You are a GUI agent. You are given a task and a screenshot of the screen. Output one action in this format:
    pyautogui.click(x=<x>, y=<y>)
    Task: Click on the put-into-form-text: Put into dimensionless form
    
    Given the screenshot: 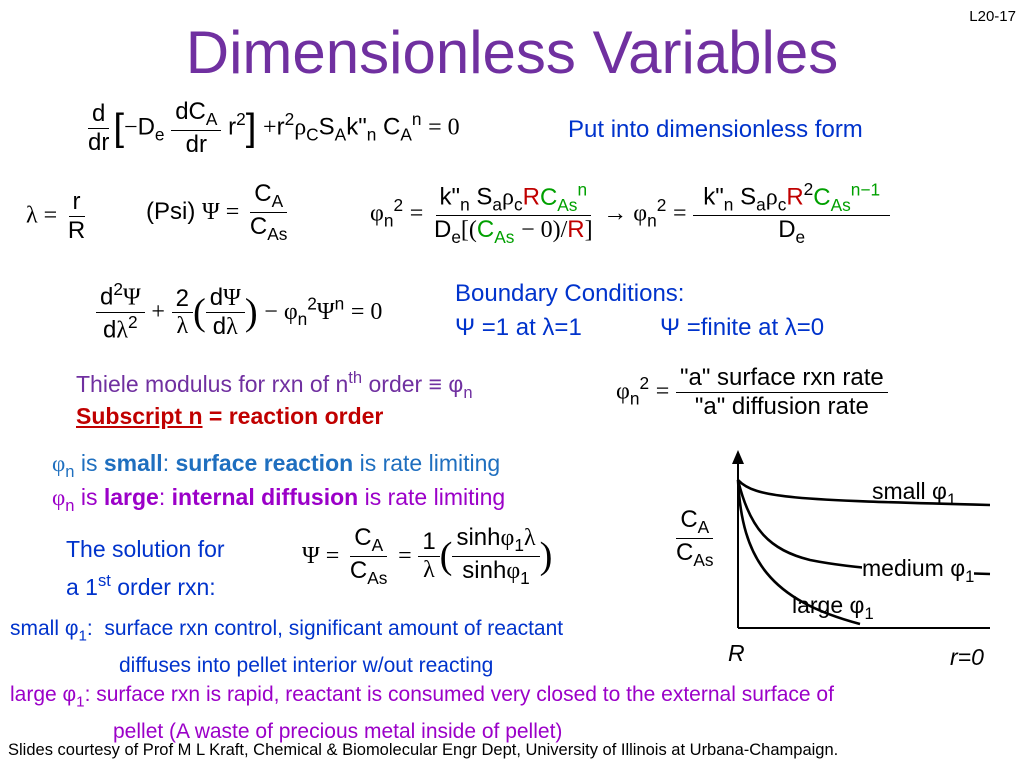 What is the action you would take?
    pyautogui.click(x=715, y=129)
    